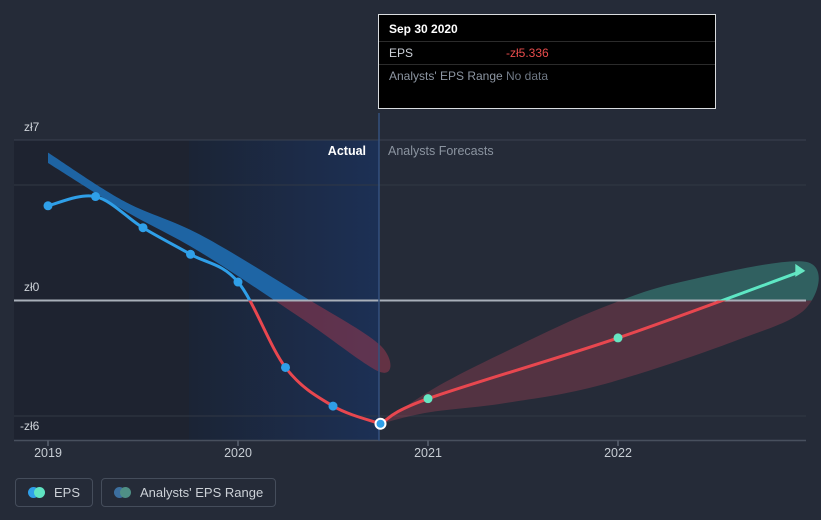 The image size is (821, 520). What do you see at coordinates (149, 247) in the screenshot?
I see `eps-actual-line-positive` at bounding box center [149, 247].